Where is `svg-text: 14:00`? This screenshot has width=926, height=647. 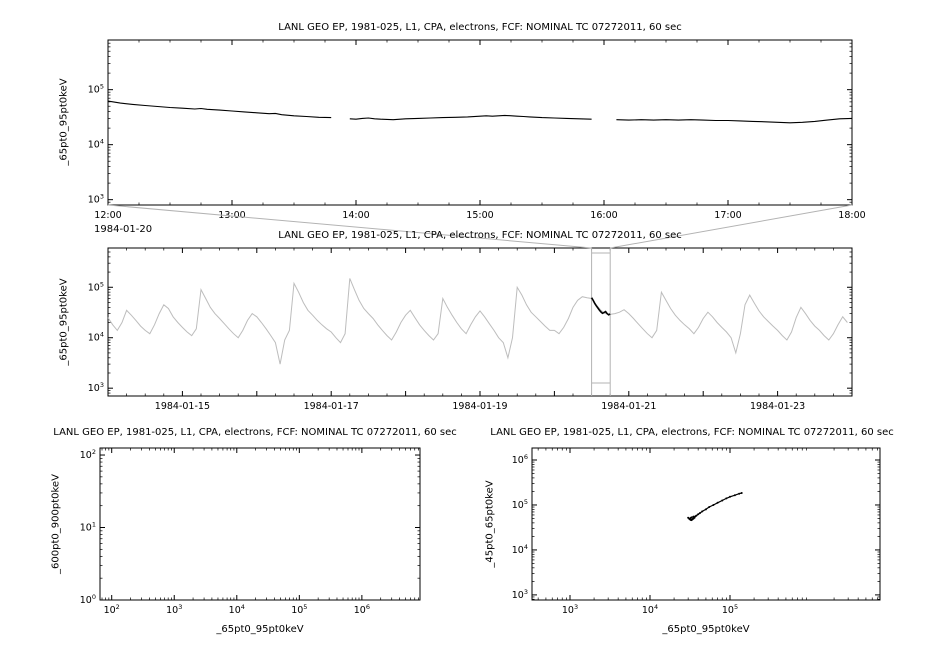 svg-text: 14:00 is located at coordinates (355, 215).